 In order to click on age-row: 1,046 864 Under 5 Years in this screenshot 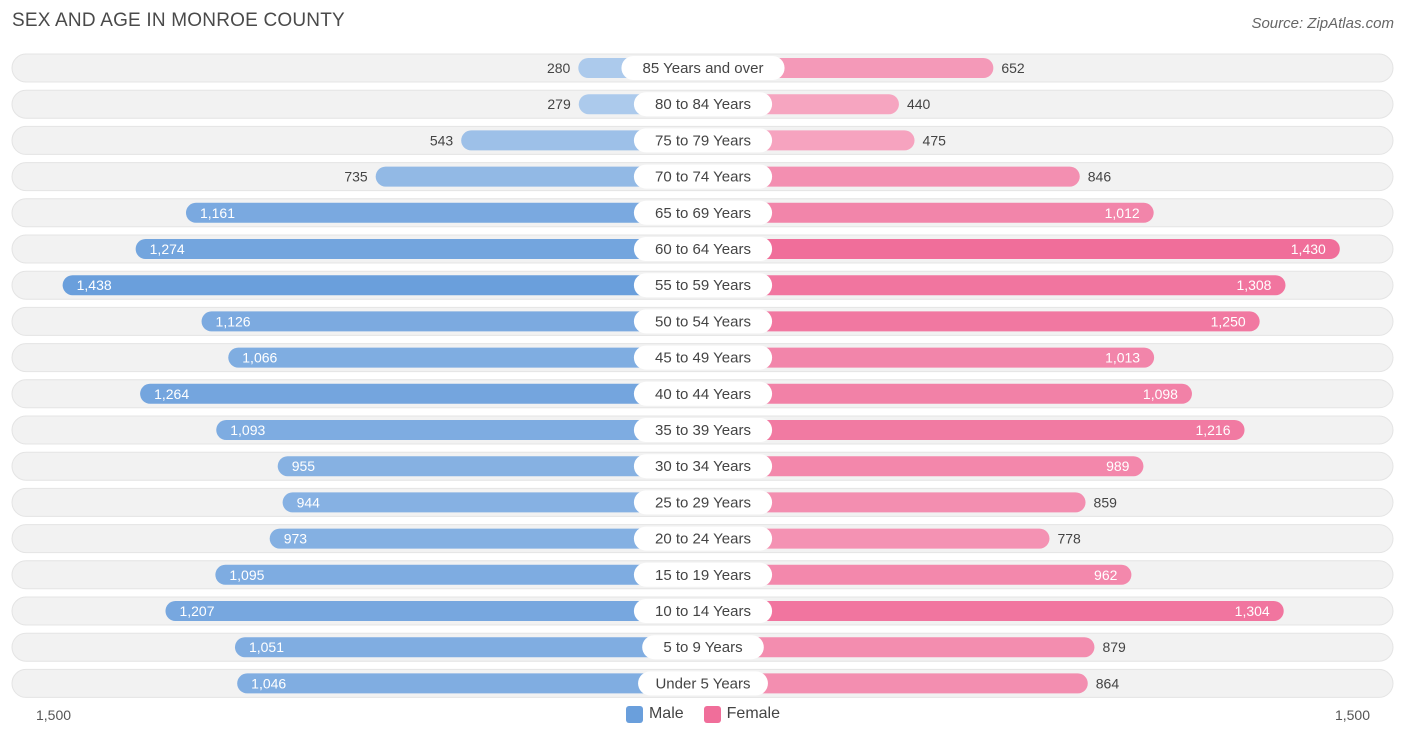, I will do `click(702, 683)`.